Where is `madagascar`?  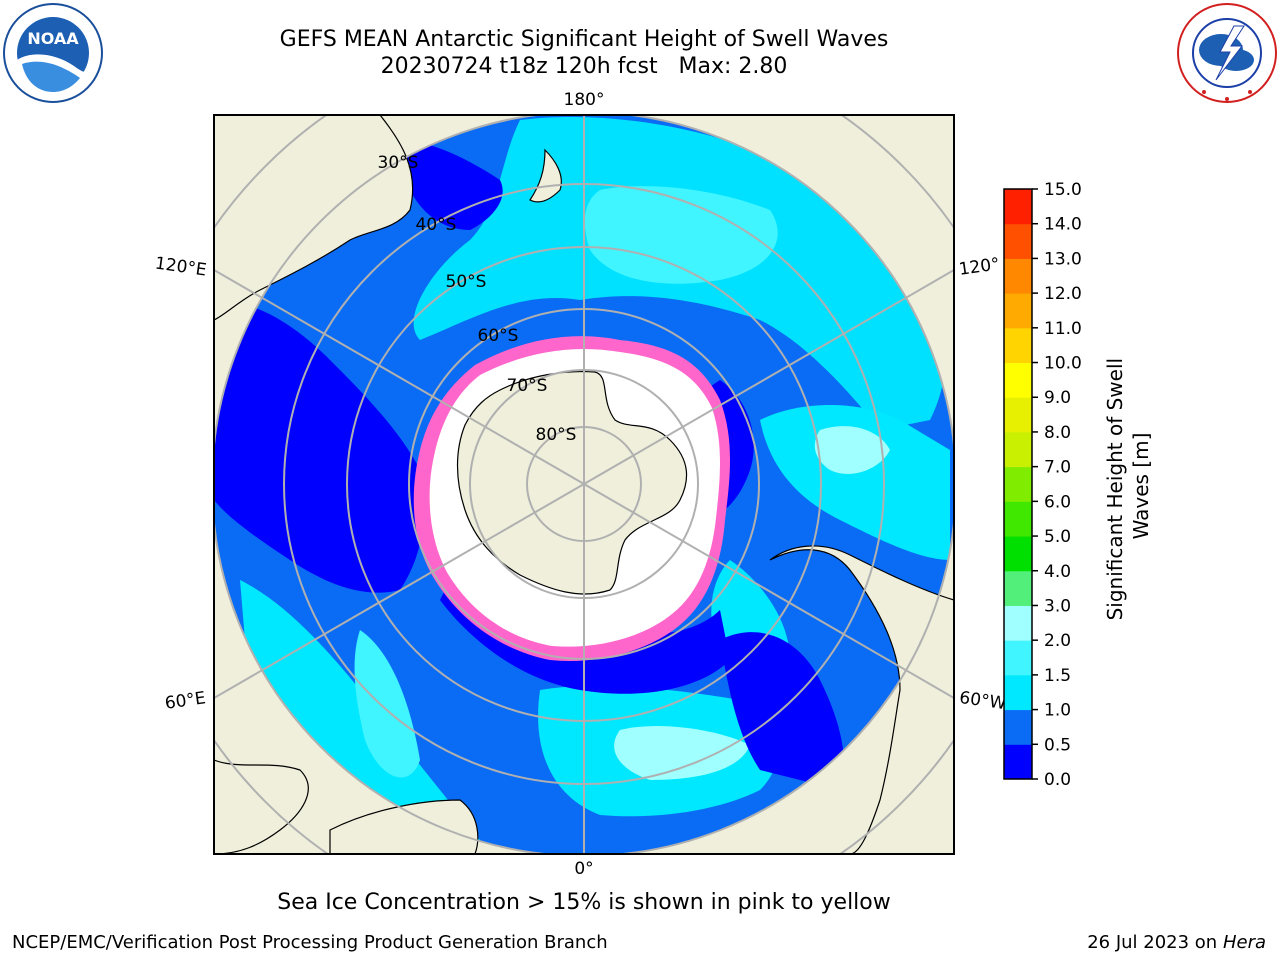
madagascar is located at coordinates (261, 806).